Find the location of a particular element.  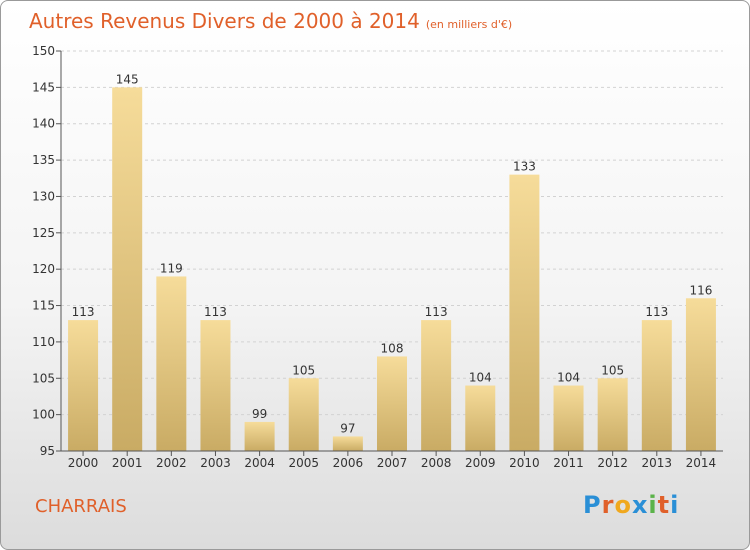

data-label: 97 is located at coordinates (347, 428).